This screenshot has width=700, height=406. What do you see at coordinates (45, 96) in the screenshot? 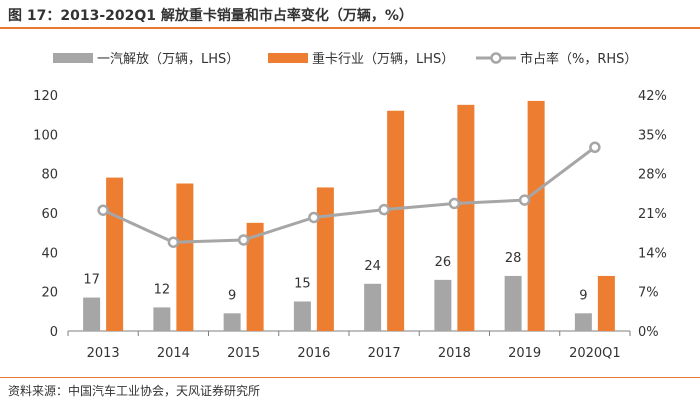
I see `left-tick-label: 120` at bounding box center [45, 96].